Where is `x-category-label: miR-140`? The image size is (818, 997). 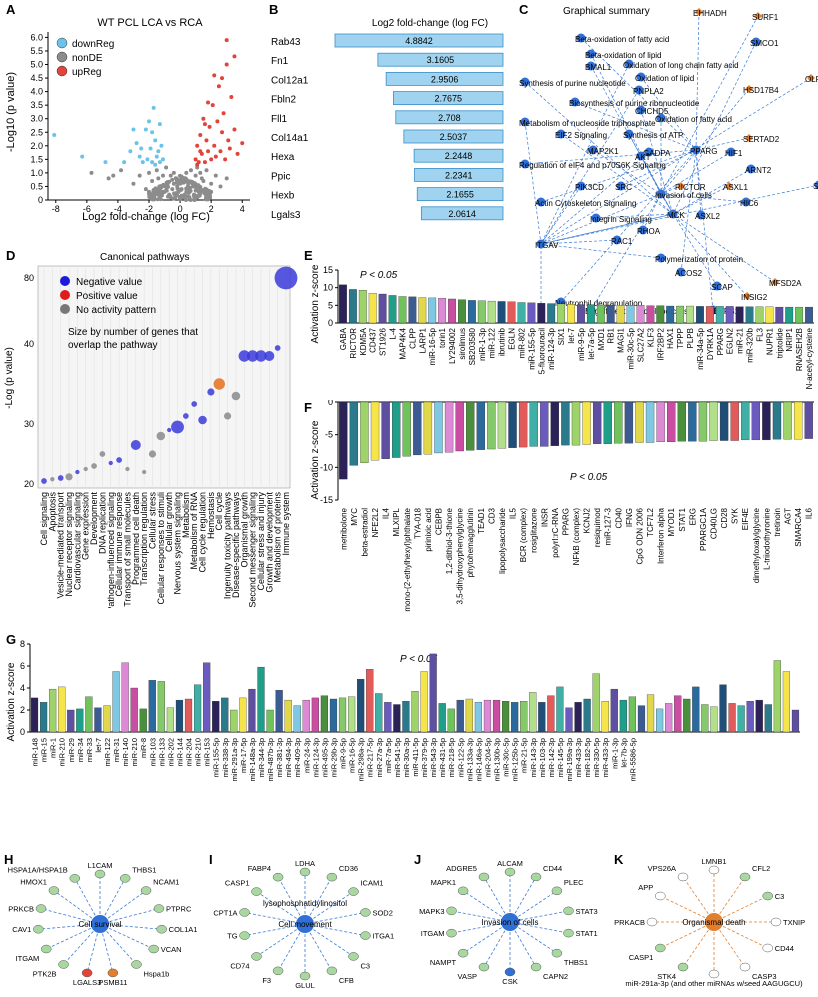
x-category-label: miR-140 is located at coordinates (125, 752).